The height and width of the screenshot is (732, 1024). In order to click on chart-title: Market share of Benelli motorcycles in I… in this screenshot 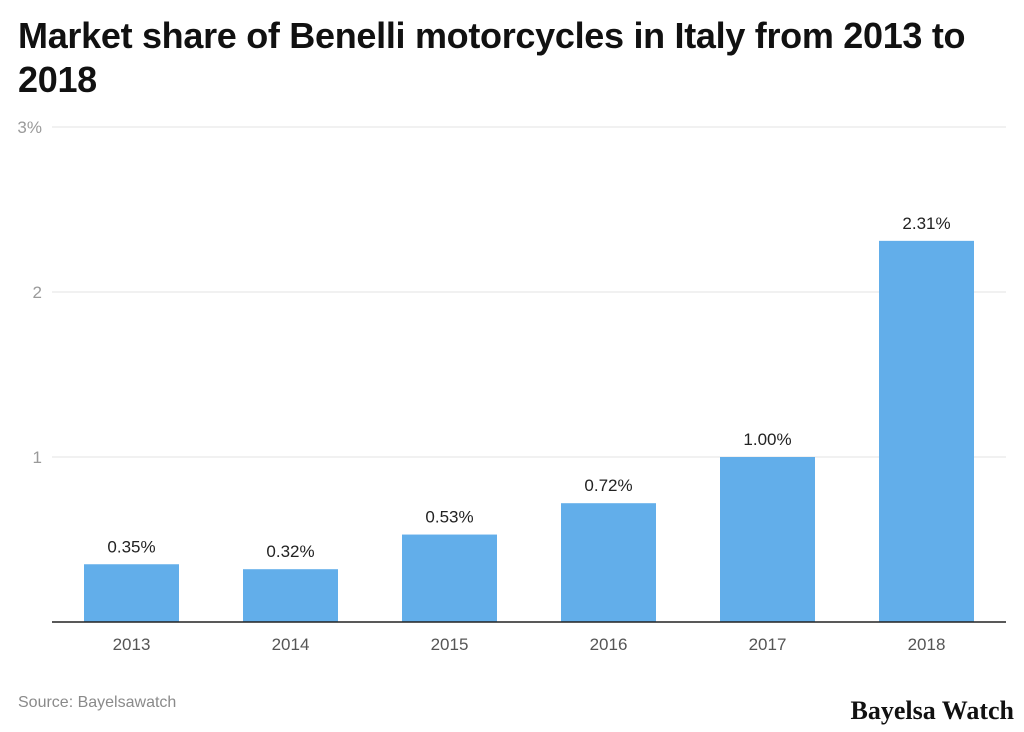, I will do `click(492, 57)`.